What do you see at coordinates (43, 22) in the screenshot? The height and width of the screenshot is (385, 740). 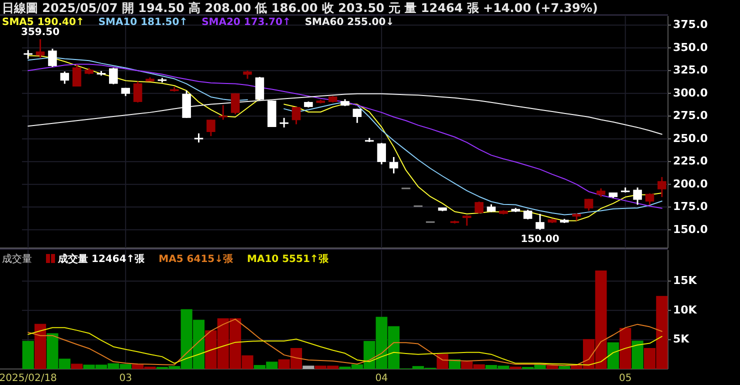 I see `text: SMA5 190.40↑` at bounding box center [43, 22].